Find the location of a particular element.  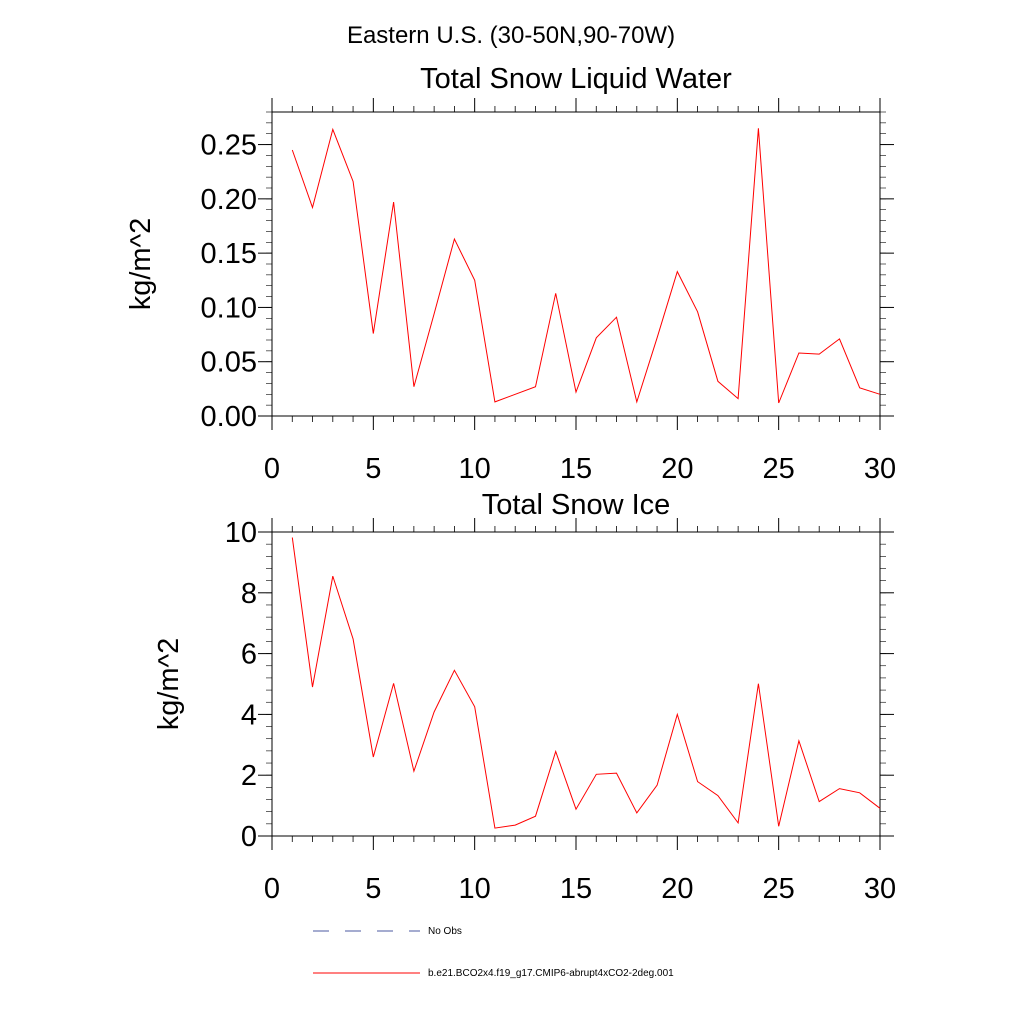

legend-label-no-obs: No Obs is located at coordinates (445, 931).